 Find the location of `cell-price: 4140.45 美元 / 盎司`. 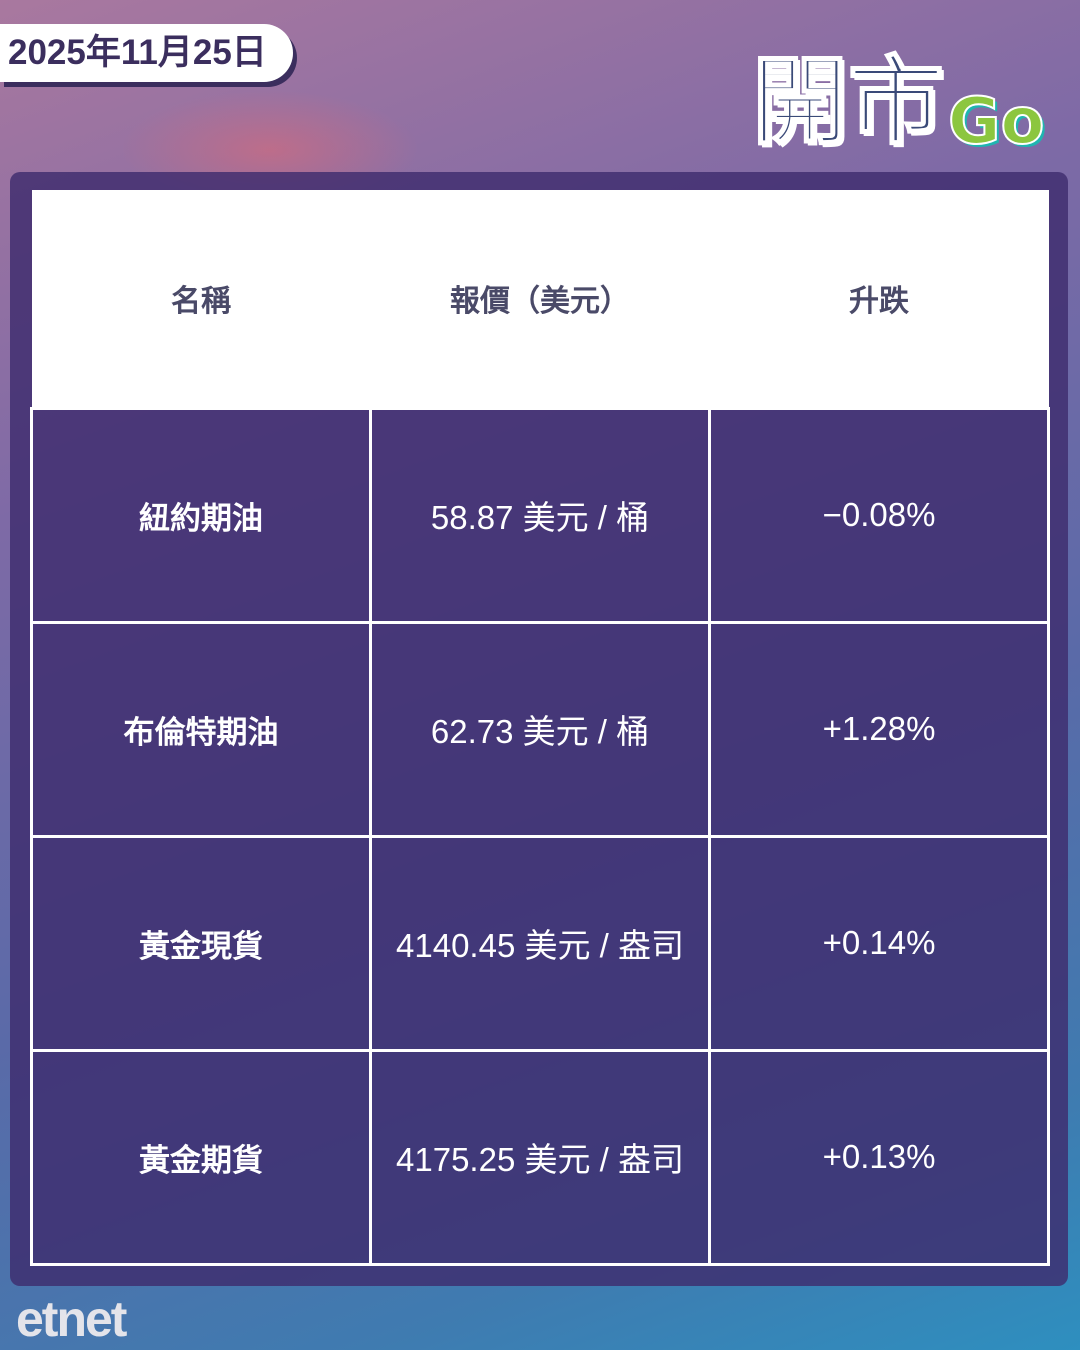

cell-price: 4140.45 美元 / 盎司 is located at coordinates (540, 943).